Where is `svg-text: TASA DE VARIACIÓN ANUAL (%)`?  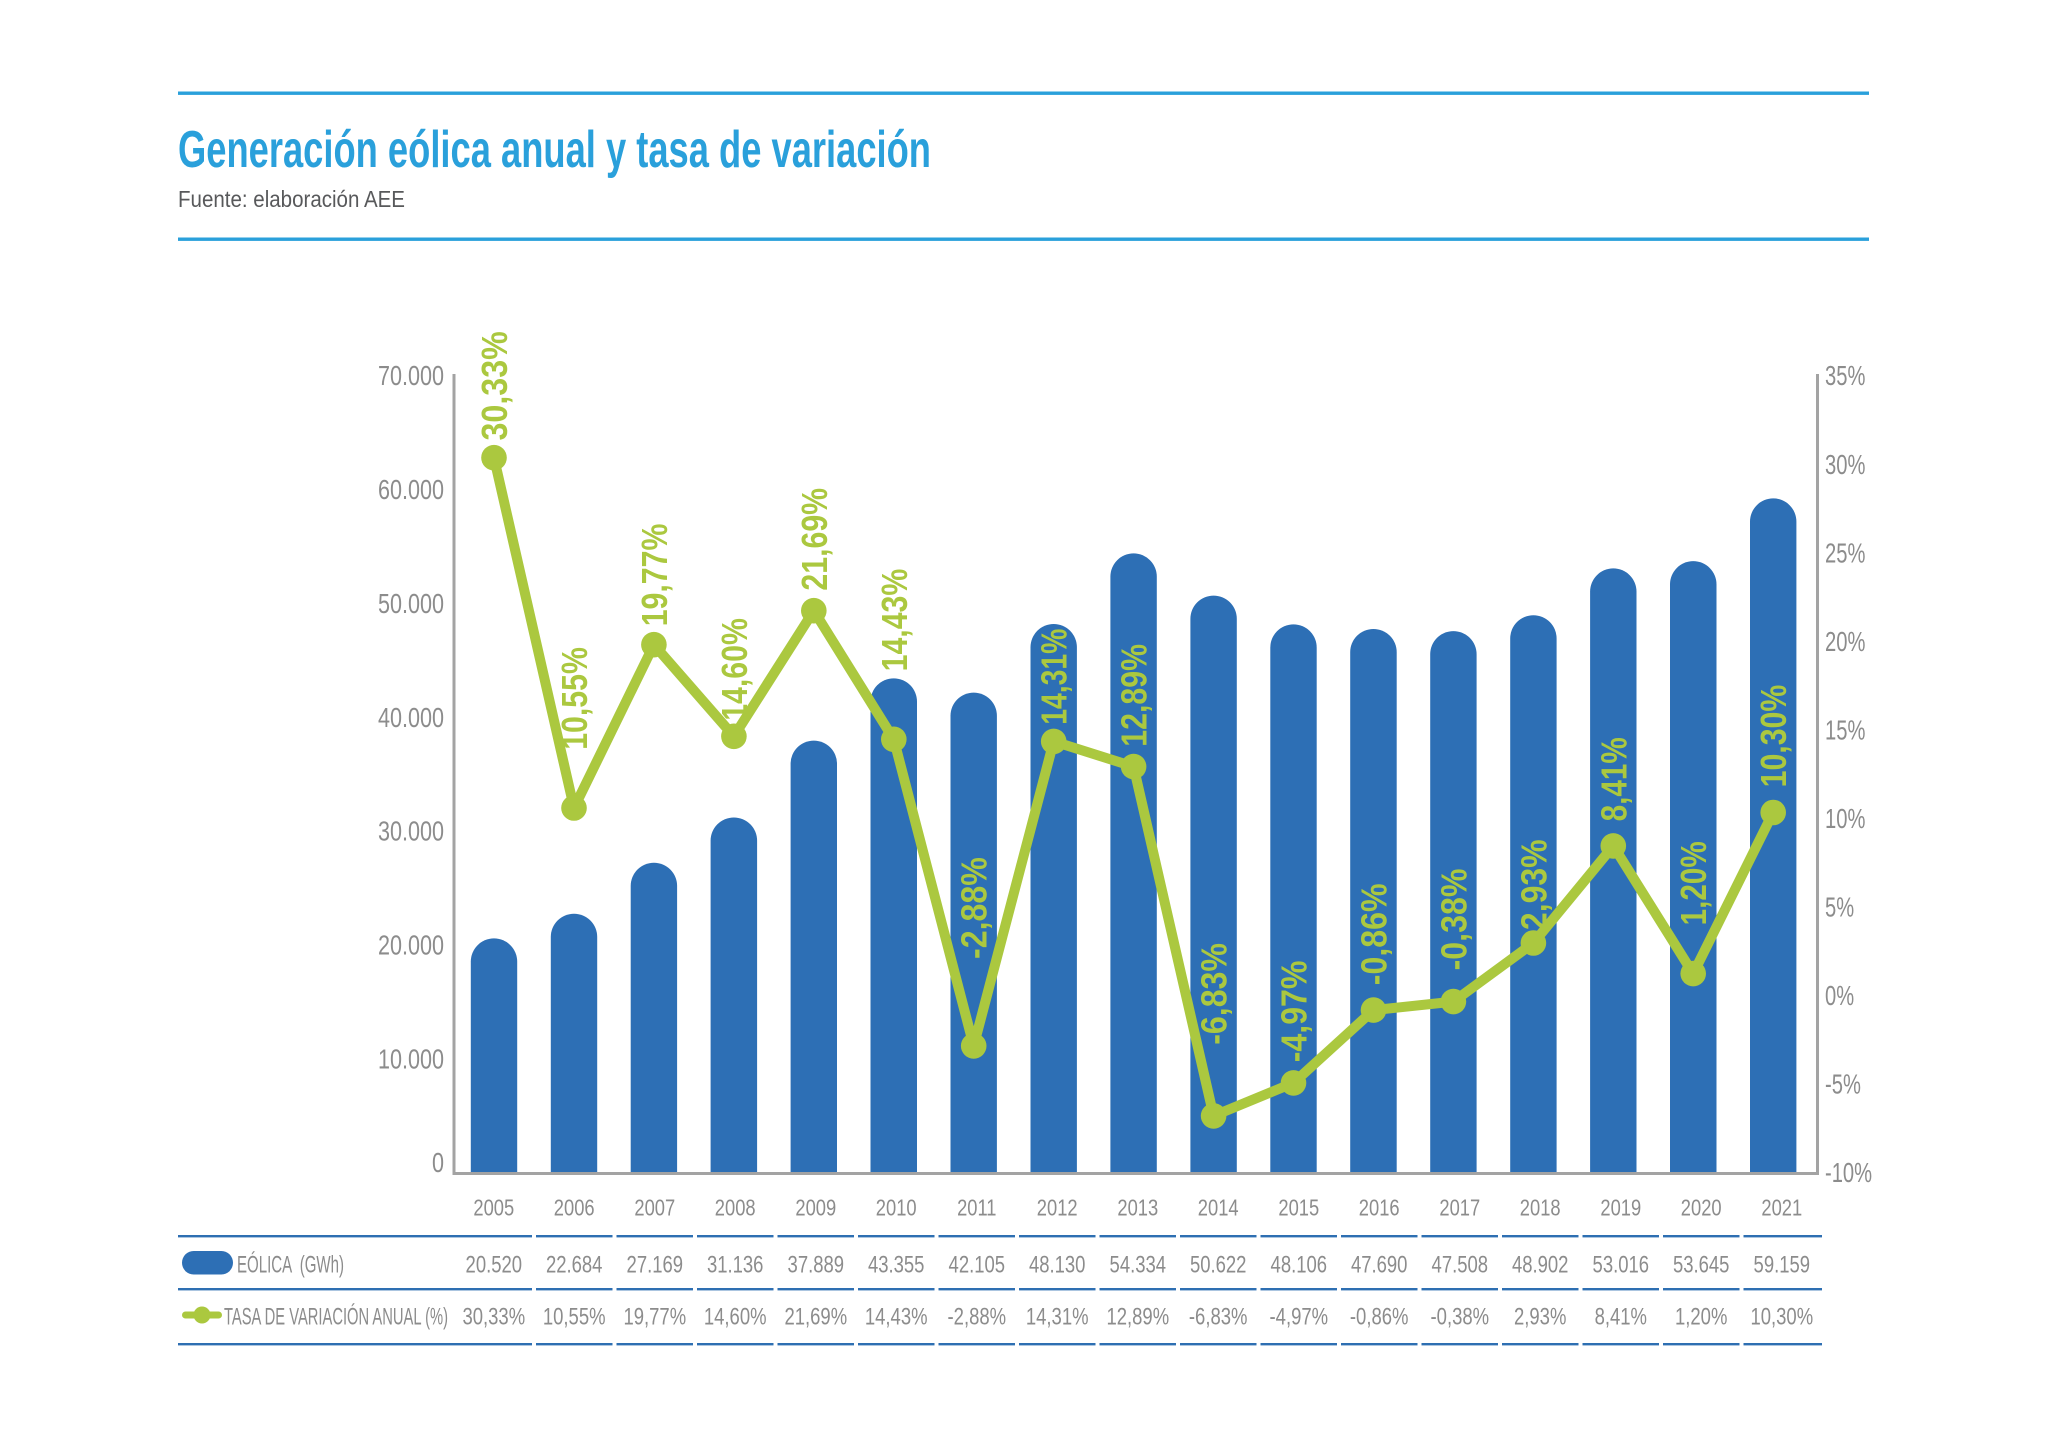
svg-text: TASA DE VARIACIÓN ANUAL (%) is located at coordinates (336, 1317).